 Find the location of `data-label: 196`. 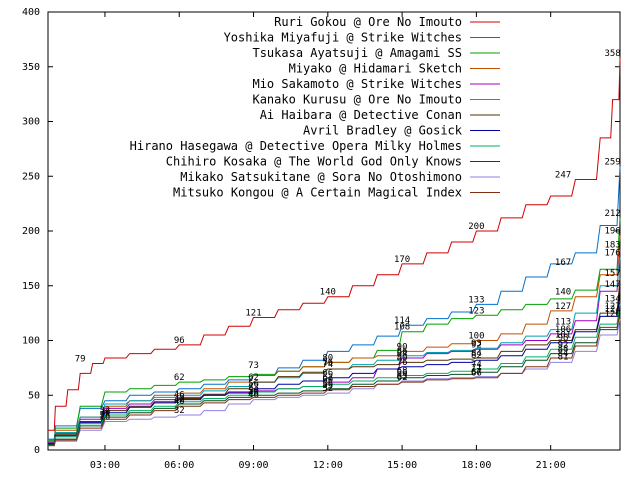

data-label: 196 is located at coordinates (612, 231).